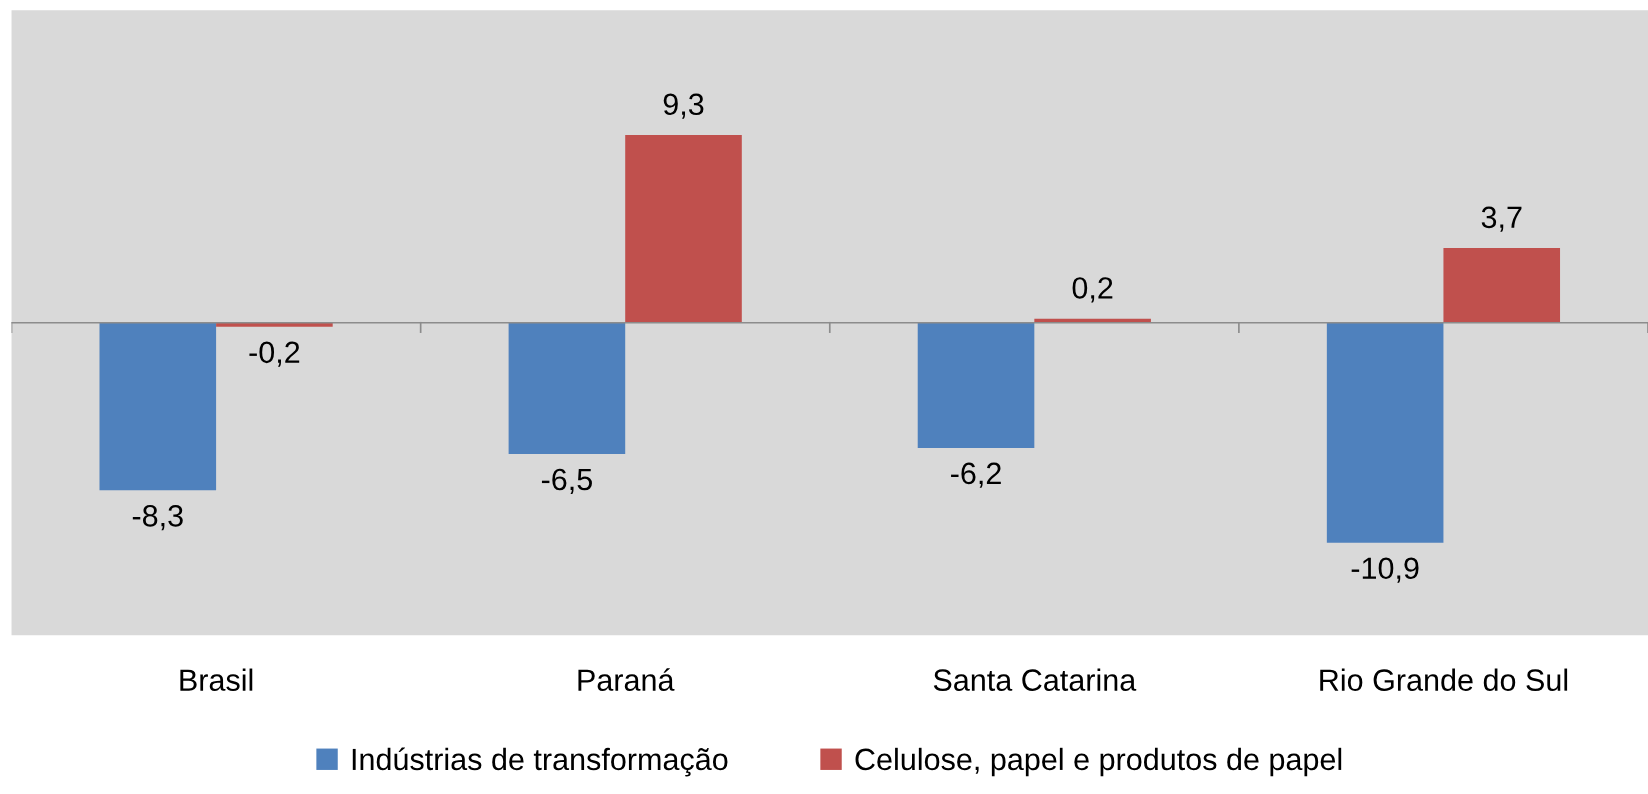 This screenshot has height=794, width=1648. Describe the element at coordinates (1035, 679) in the screenshot. I see `x-tick-label: Santa Catarina` at that location.